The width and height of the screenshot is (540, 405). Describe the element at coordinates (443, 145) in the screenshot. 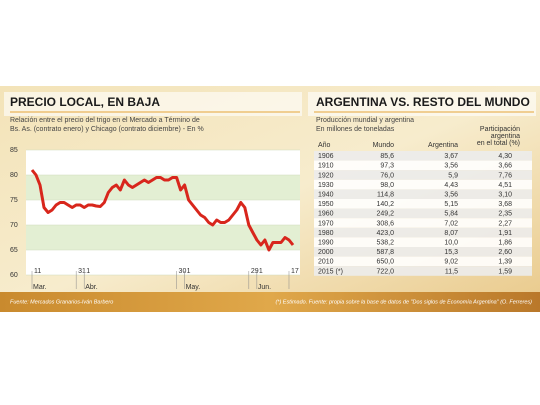

I see `table-header: Argentina` at that location.